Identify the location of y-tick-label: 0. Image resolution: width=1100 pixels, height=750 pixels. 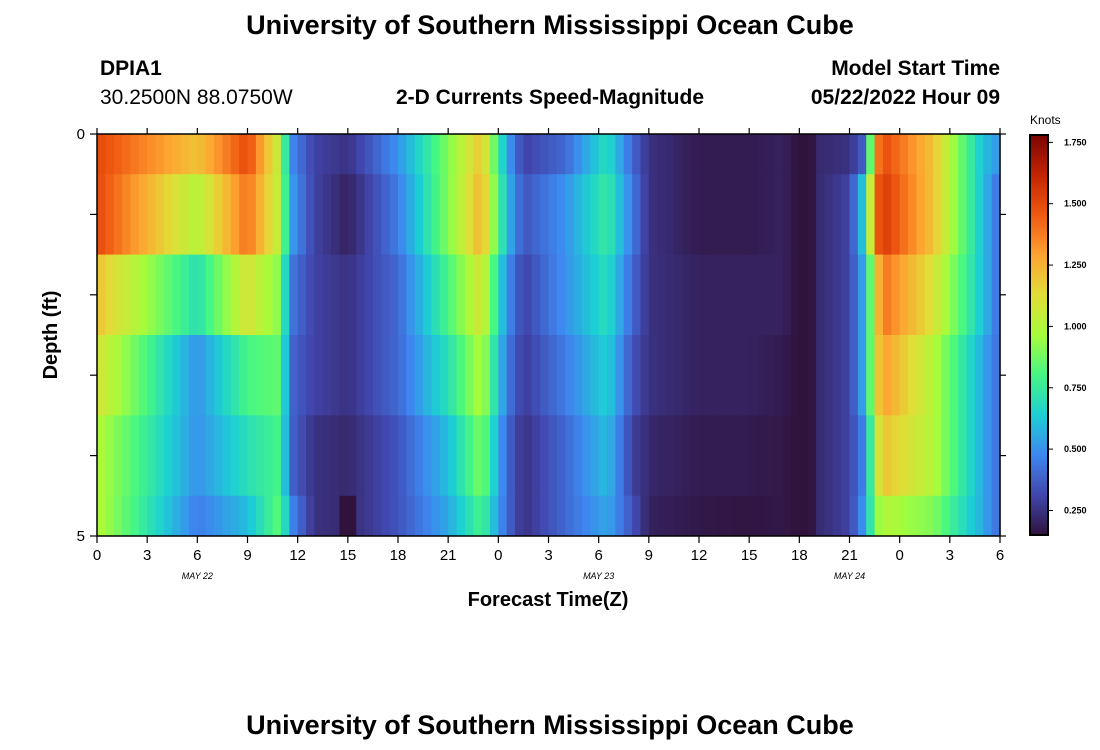
(81, 134).